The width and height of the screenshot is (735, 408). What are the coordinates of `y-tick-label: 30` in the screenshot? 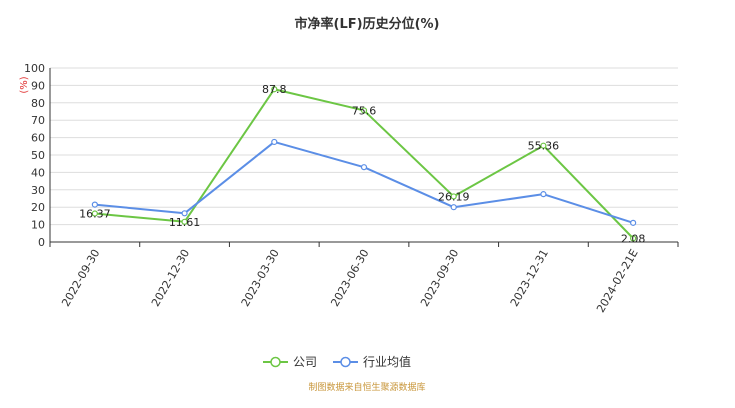 It's located at (38, 190).